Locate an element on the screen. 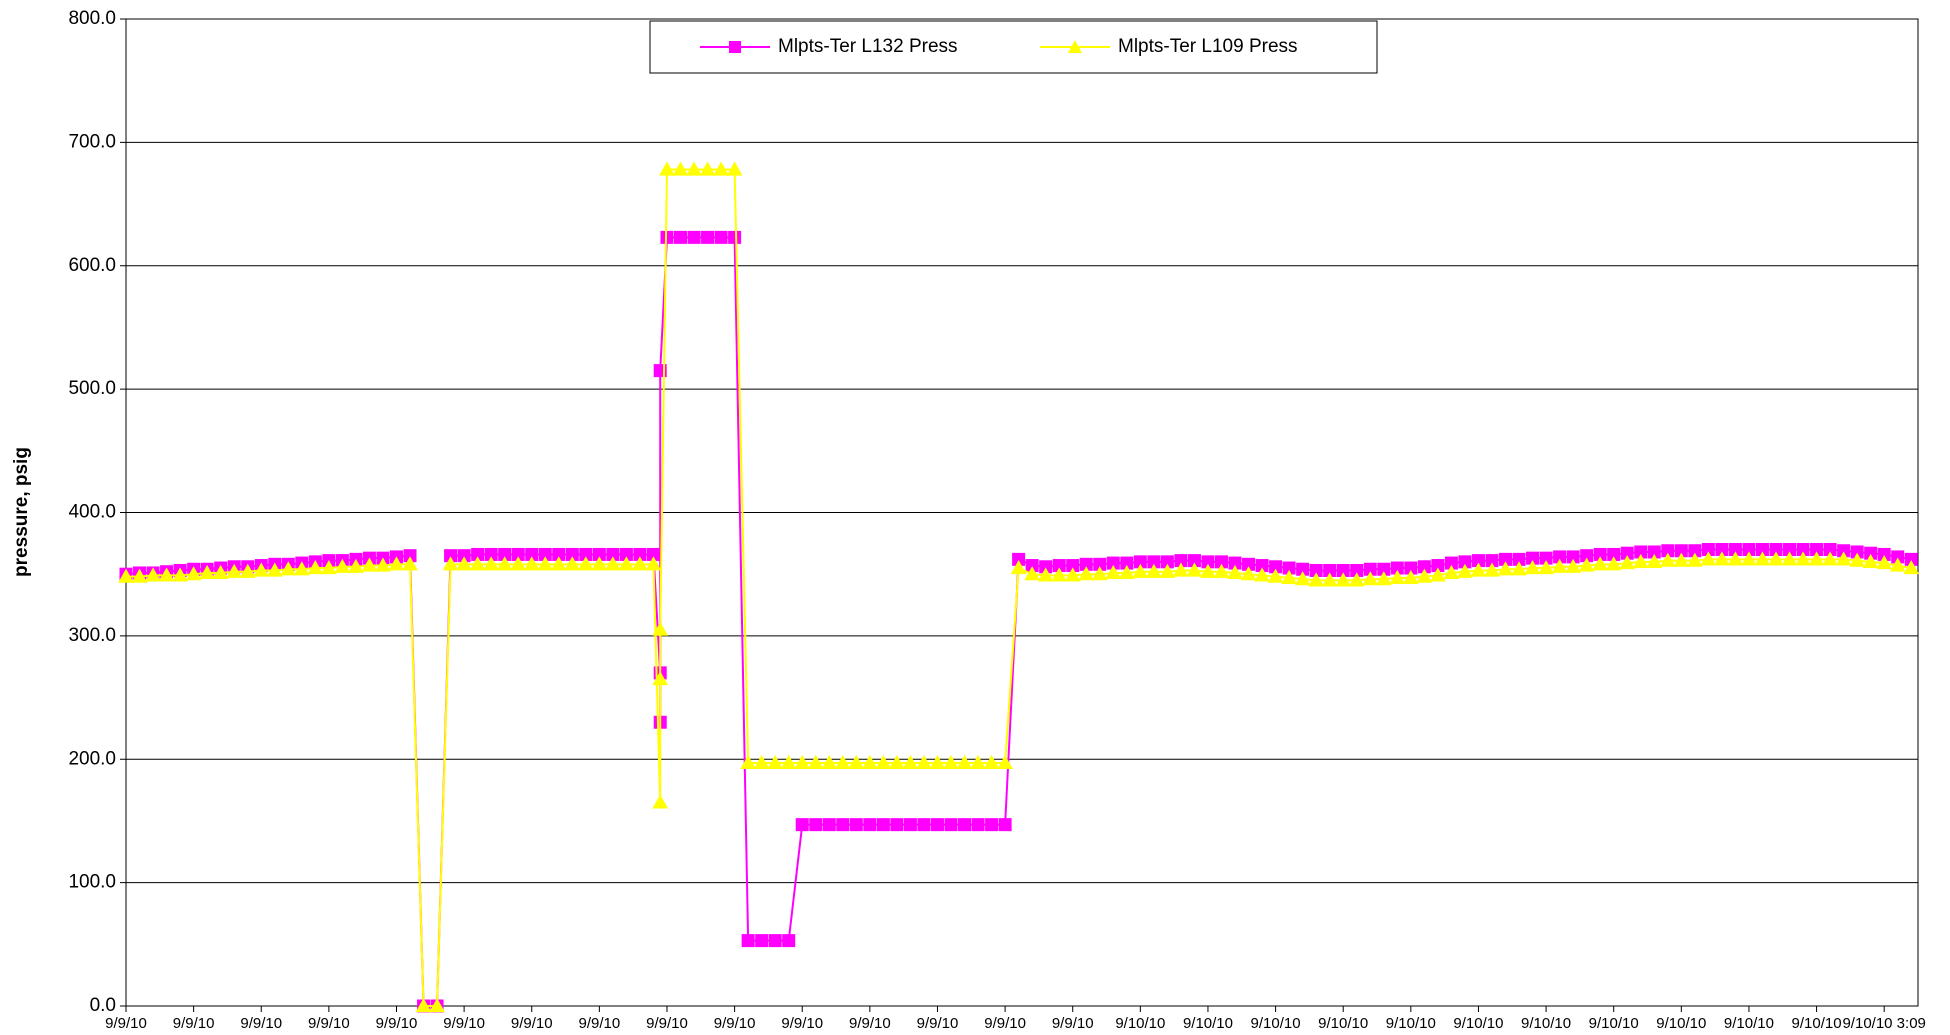  y-tick-label: 300.0 is located at coordinates (92, 635).